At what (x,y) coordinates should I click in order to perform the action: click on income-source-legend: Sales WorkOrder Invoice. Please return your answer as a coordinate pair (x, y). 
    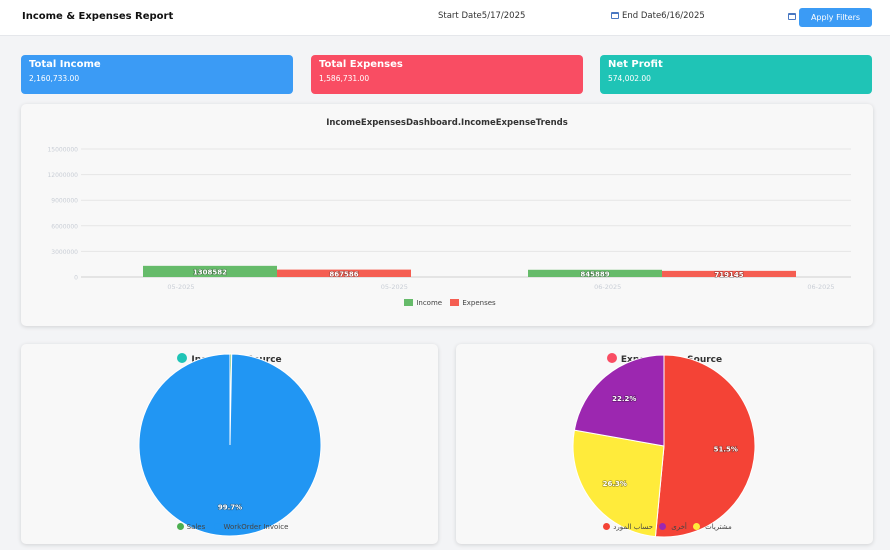
    Looking at the image, I should click on (229, 527).